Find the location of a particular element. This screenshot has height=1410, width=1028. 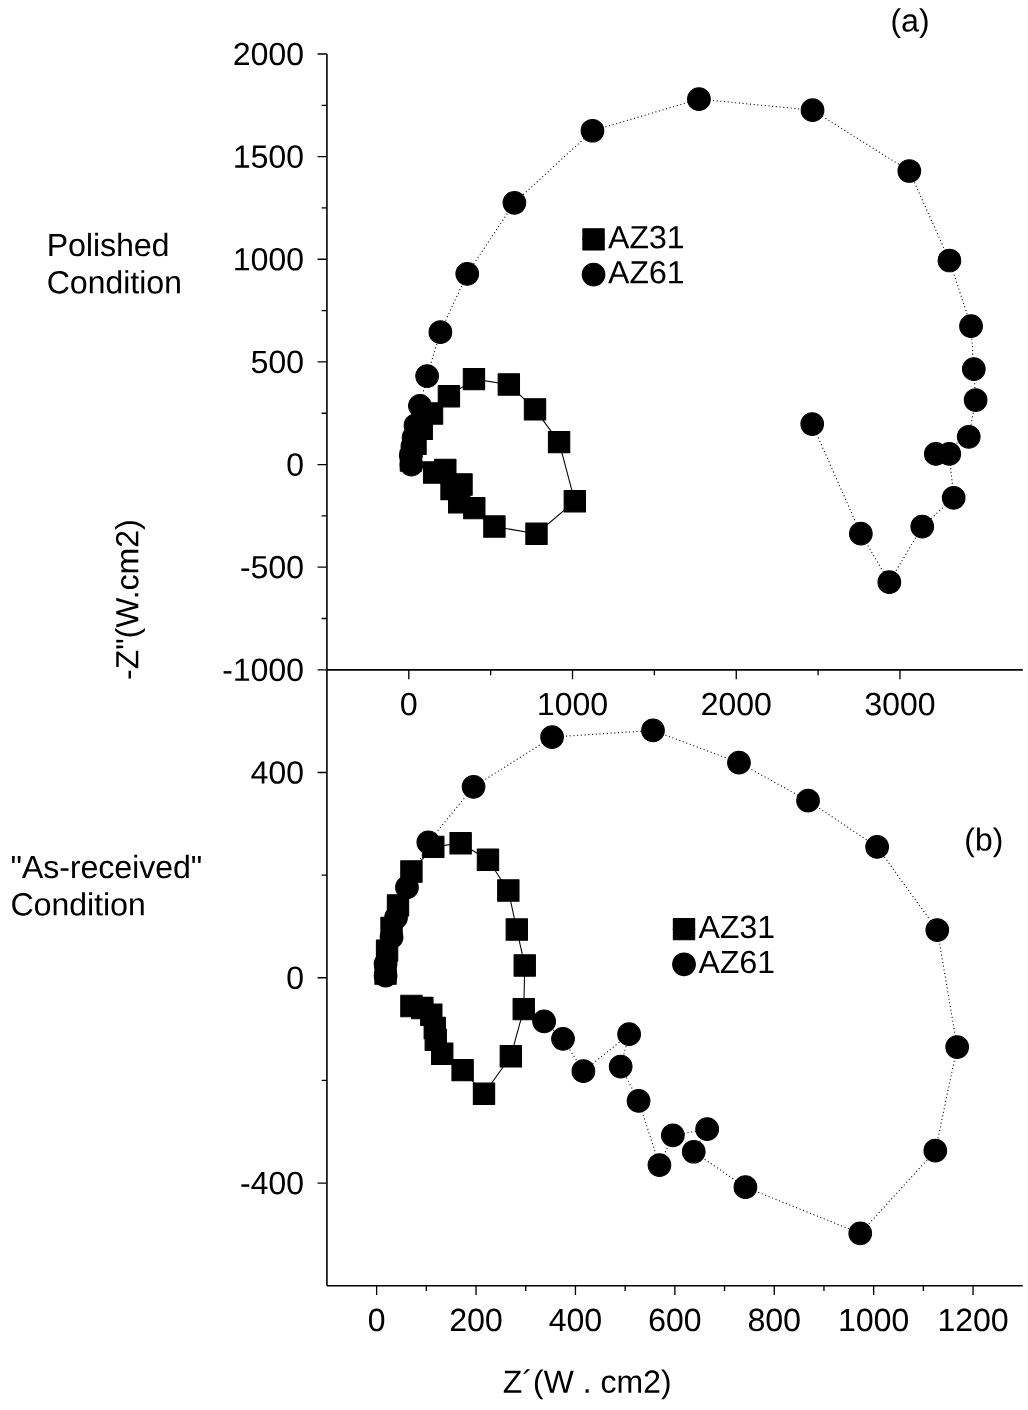

x-tick-label: 200 is located at coordinates (476, 1320).